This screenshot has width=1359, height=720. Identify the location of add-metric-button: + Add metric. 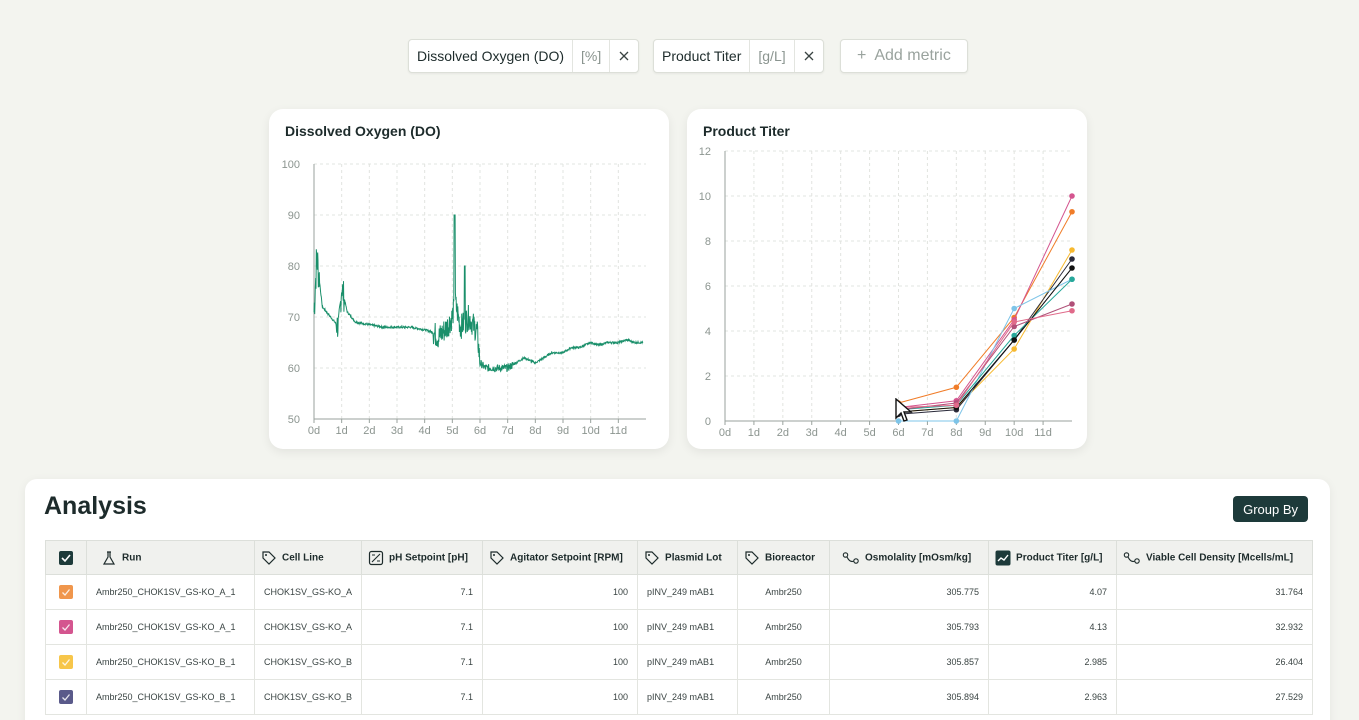
(904, 56).